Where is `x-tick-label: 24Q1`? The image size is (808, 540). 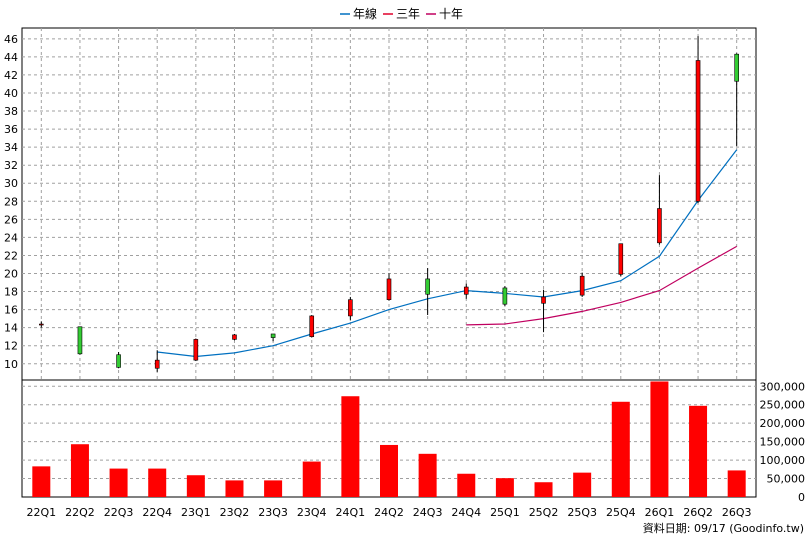 x-tick-label: 24Q1 is located at coordinates (351, 512).